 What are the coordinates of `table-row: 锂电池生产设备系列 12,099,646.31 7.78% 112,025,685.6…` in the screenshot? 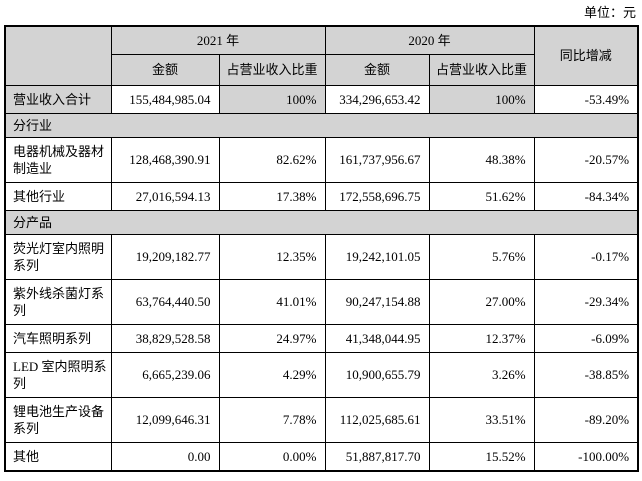 It's located at (321, 419).